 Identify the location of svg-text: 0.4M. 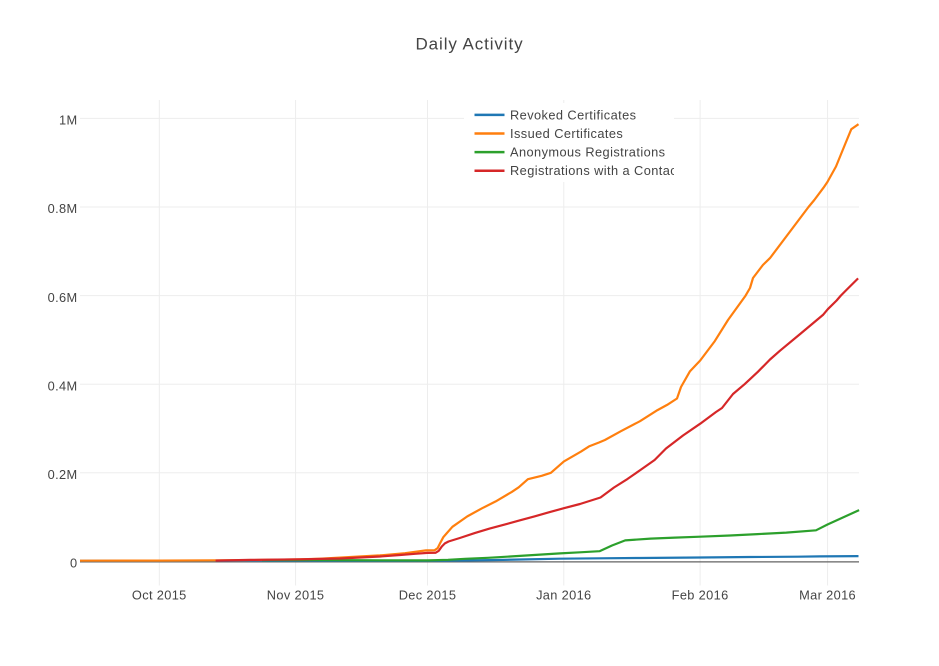
(63, 385).